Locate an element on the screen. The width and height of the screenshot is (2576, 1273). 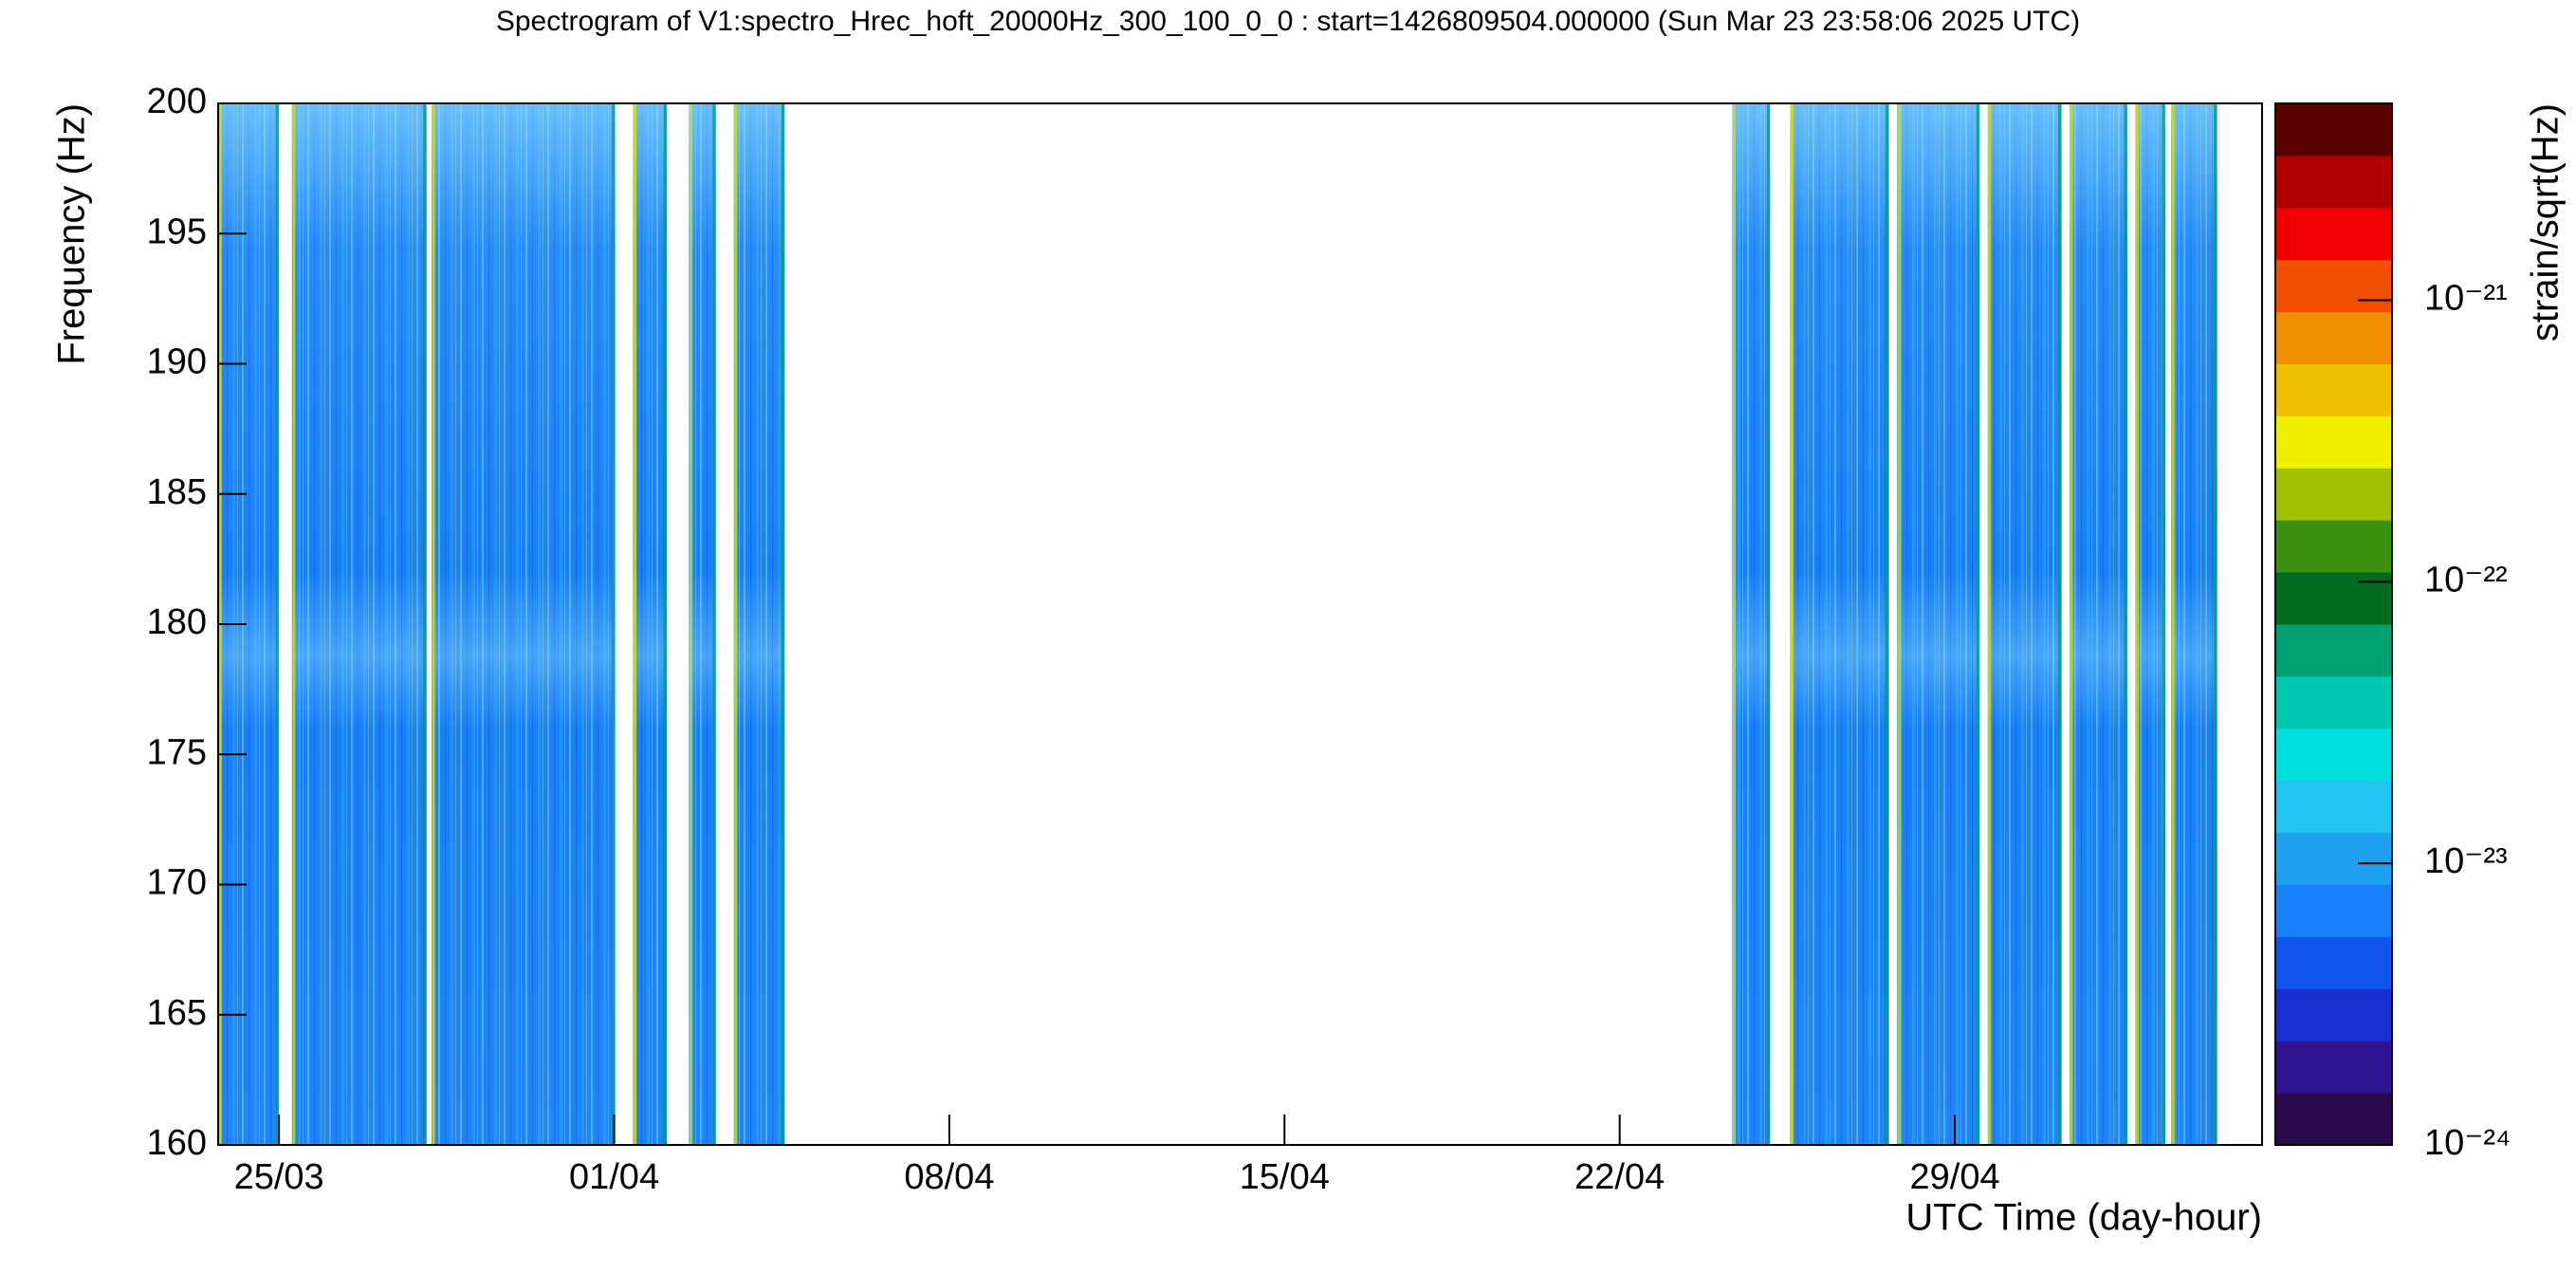
y-tick-label: 160 is located at coordinates (177, 1143).